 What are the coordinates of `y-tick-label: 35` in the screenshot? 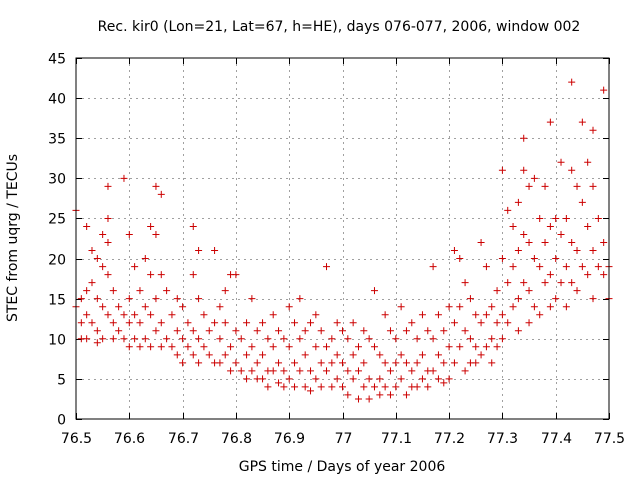 It's located at (57, 140).